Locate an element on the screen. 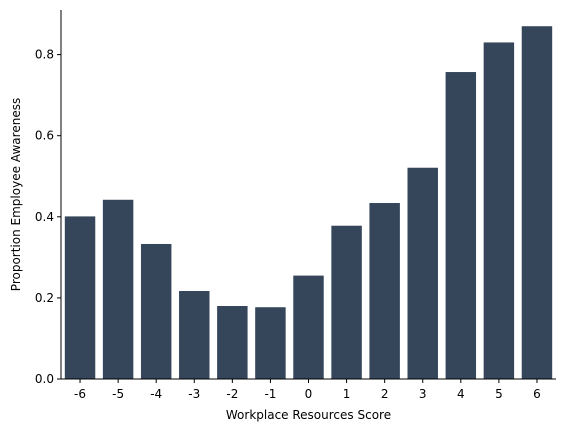 This screenshot has height=432, width=567. bar--4 is located at coordinates (156, 311).